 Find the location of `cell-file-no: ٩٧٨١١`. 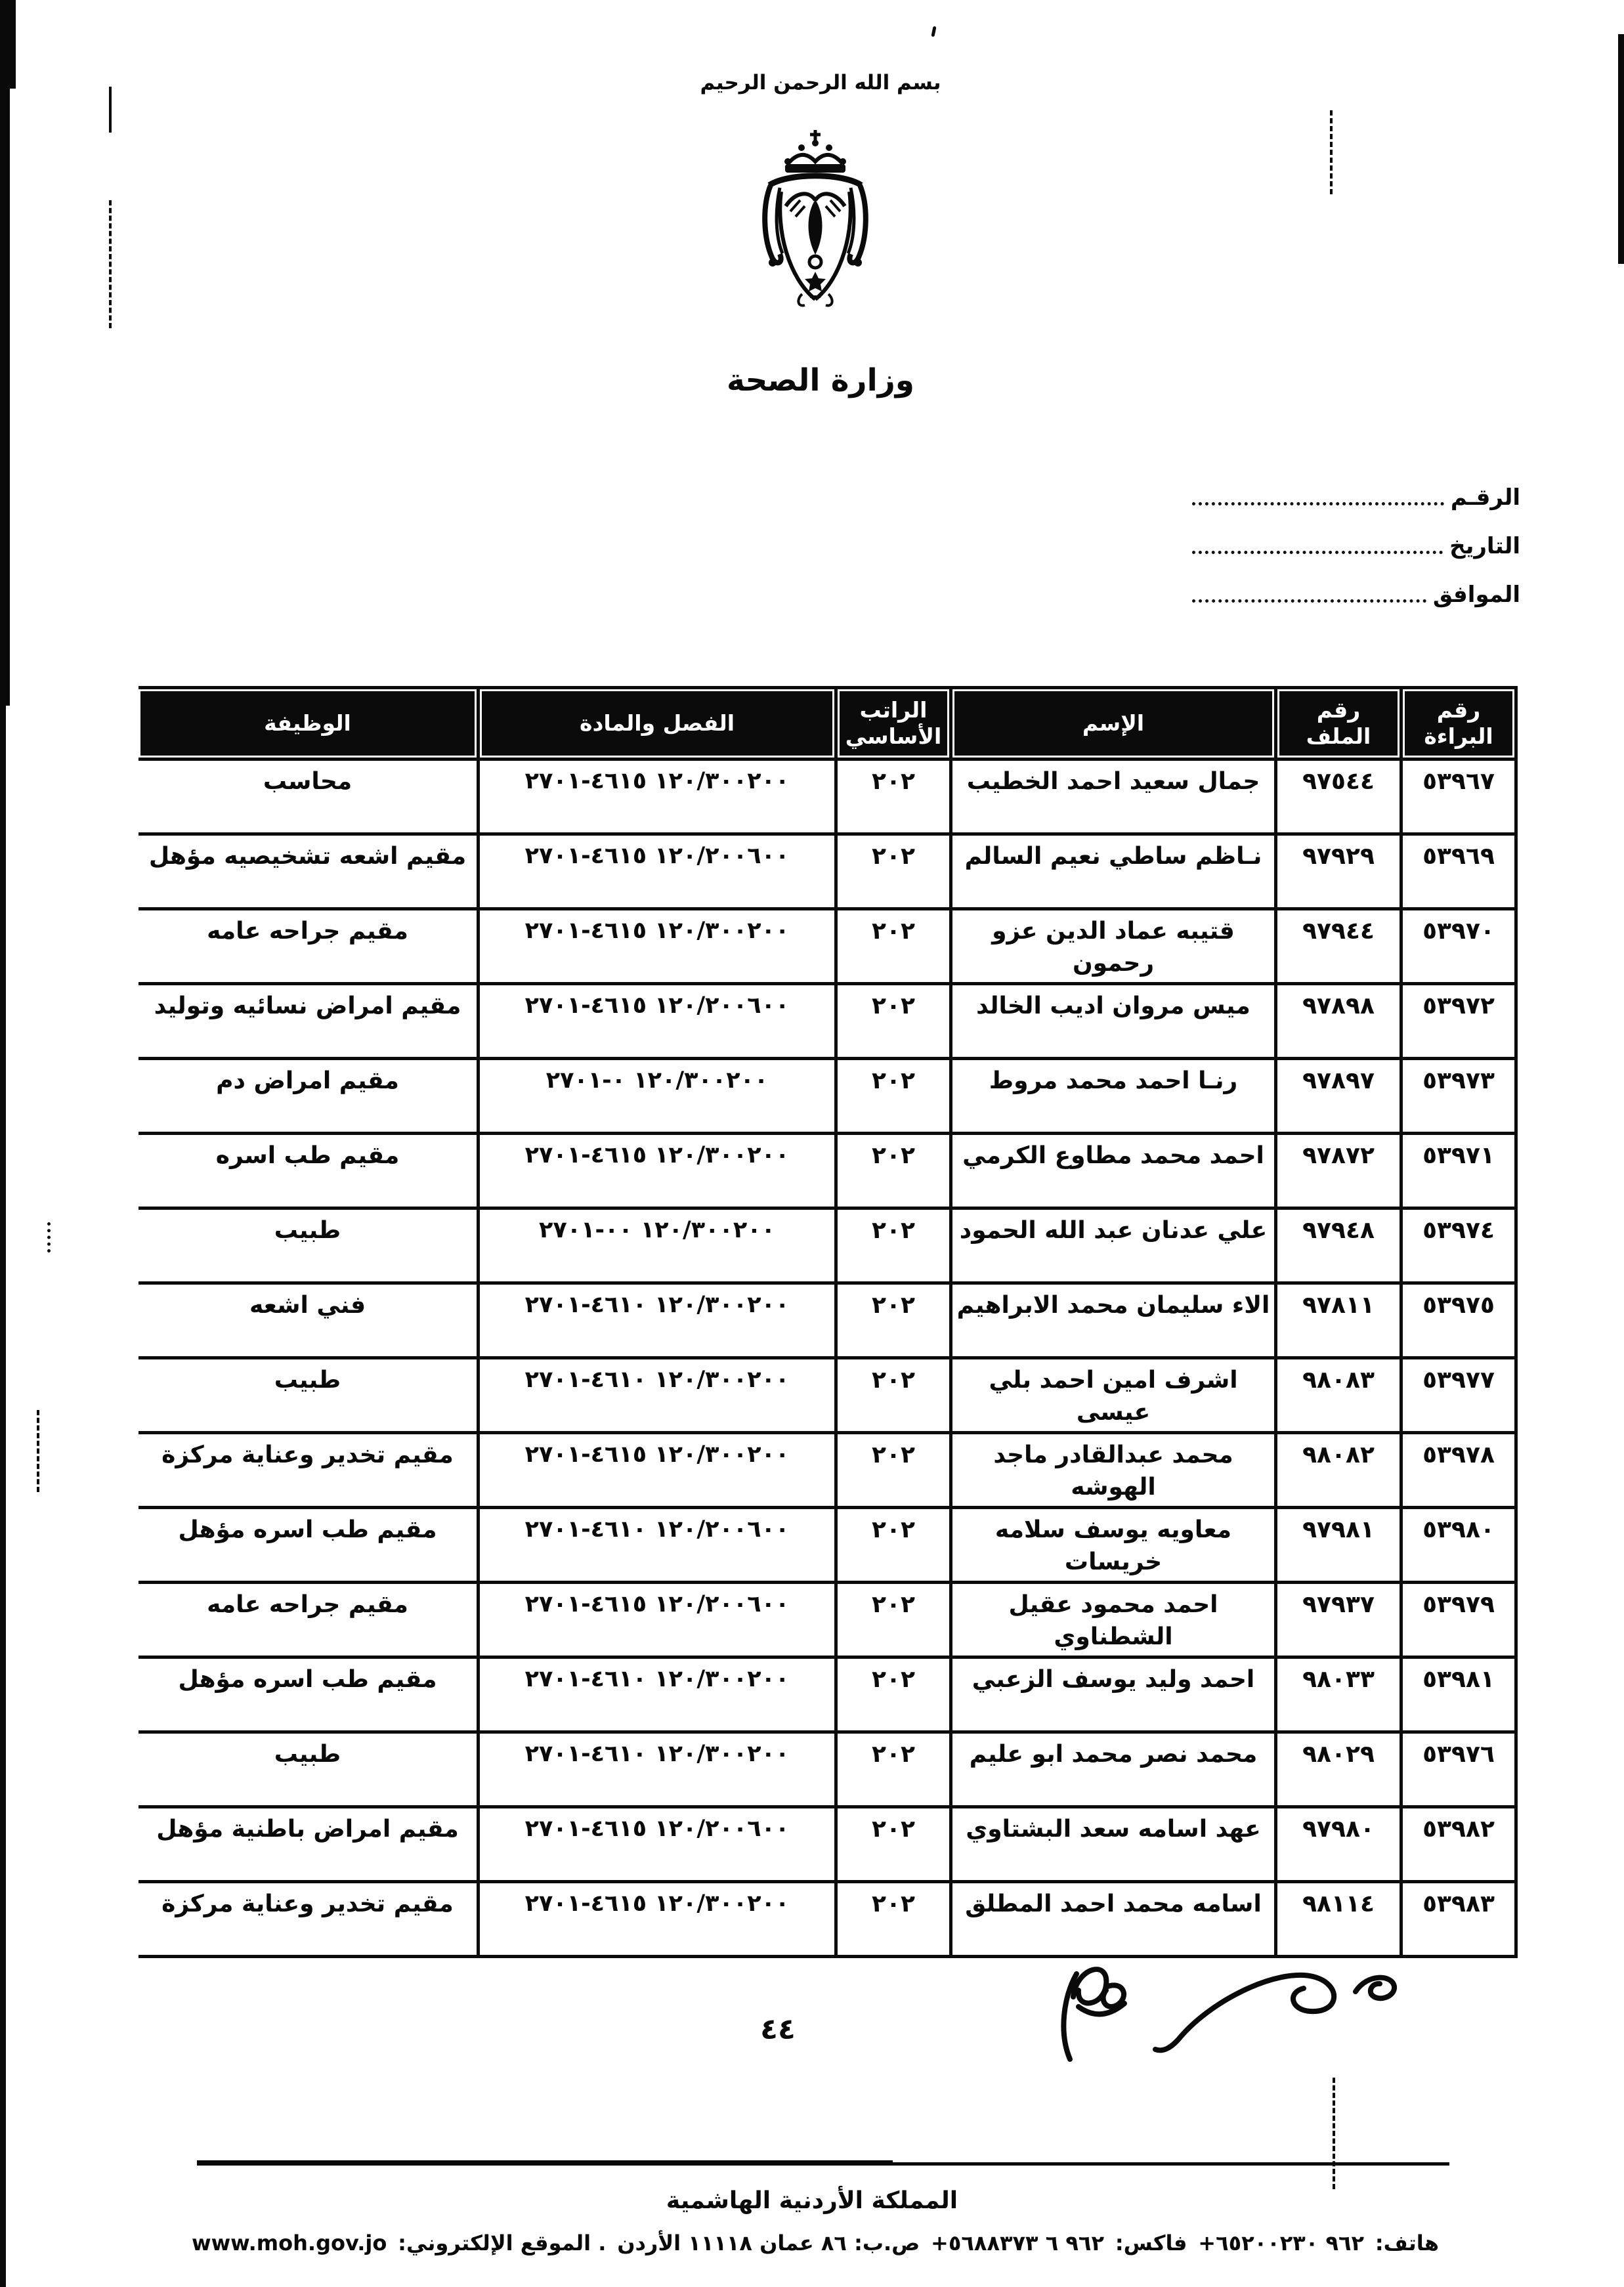

cell-file-no: ٩٧٨١١ is located at coordinates (1339, 1320).